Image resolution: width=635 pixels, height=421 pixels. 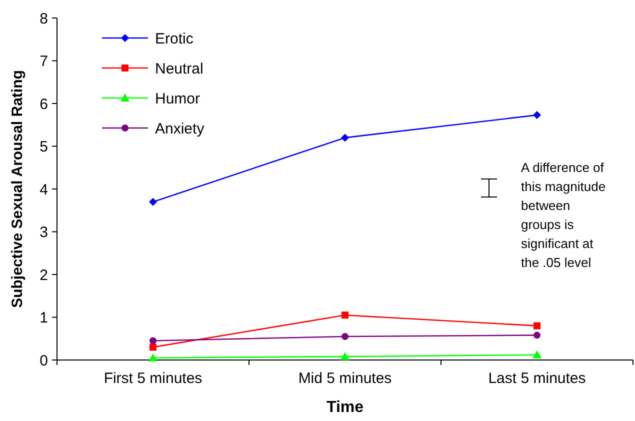 I want to click on y-tick-label: 1, so click(x=44, y=318).